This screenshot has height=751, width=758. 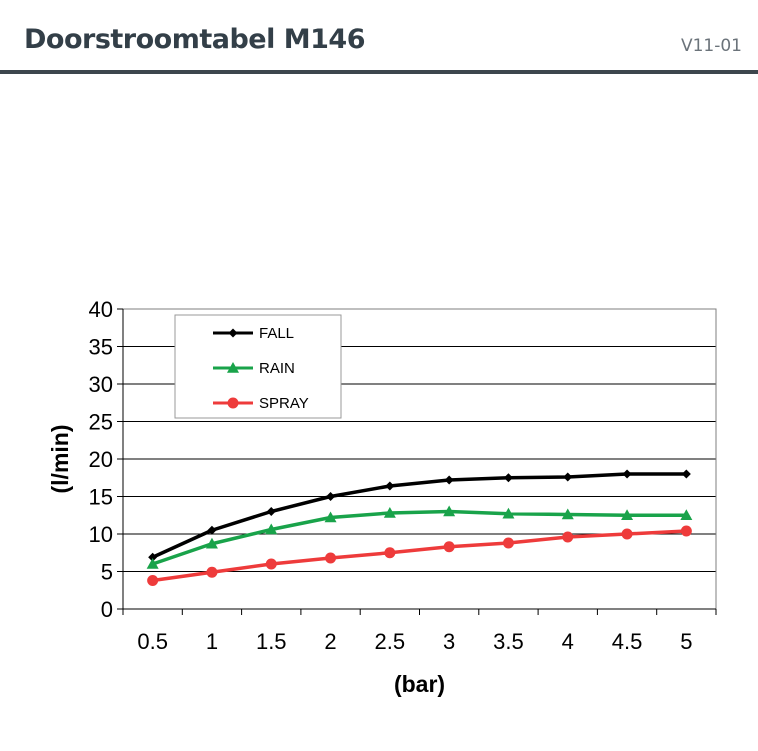 I want to click on x-tick-label: 0.5, so click(x=152, y=641).